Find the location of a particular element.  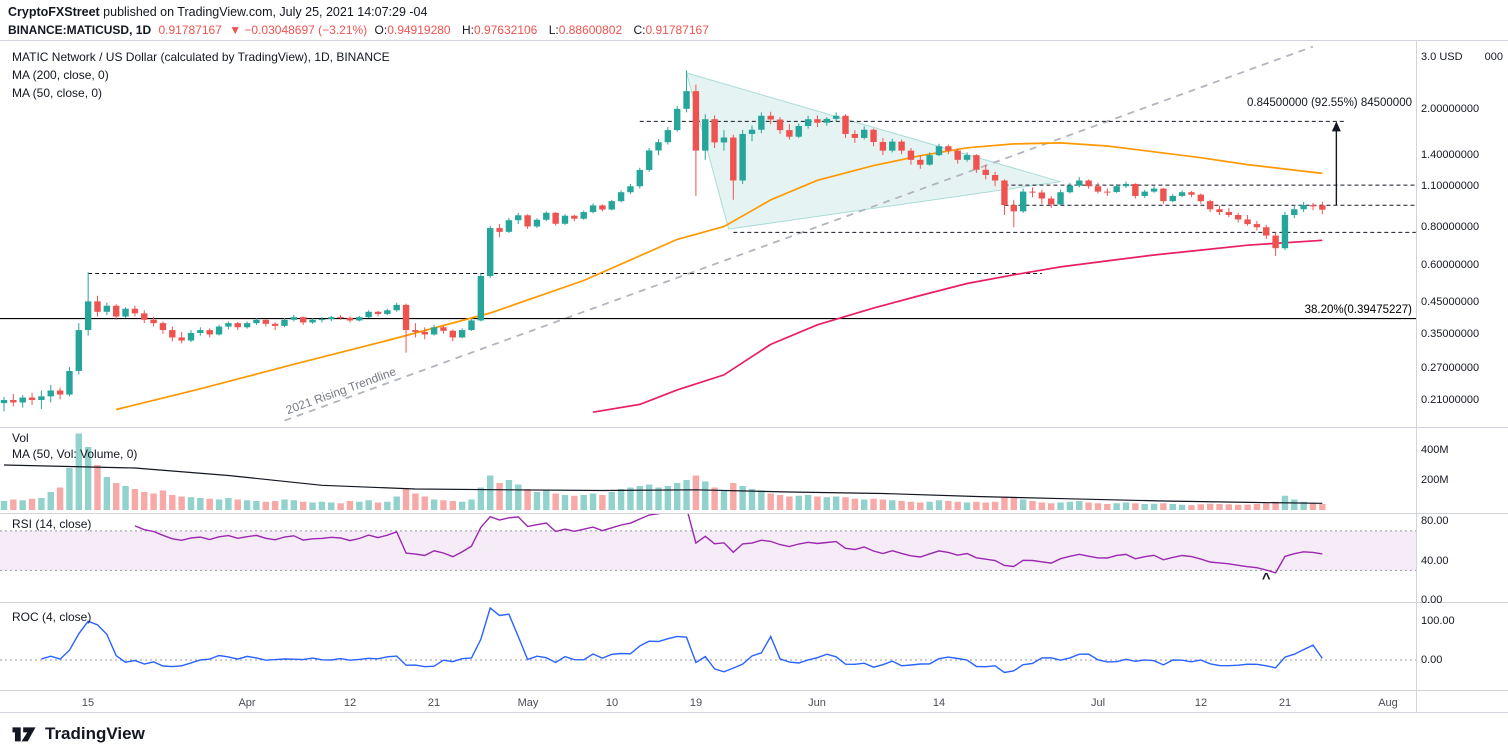

ohlc-high: H:0.97632106 is located at coordinates (501, 30).